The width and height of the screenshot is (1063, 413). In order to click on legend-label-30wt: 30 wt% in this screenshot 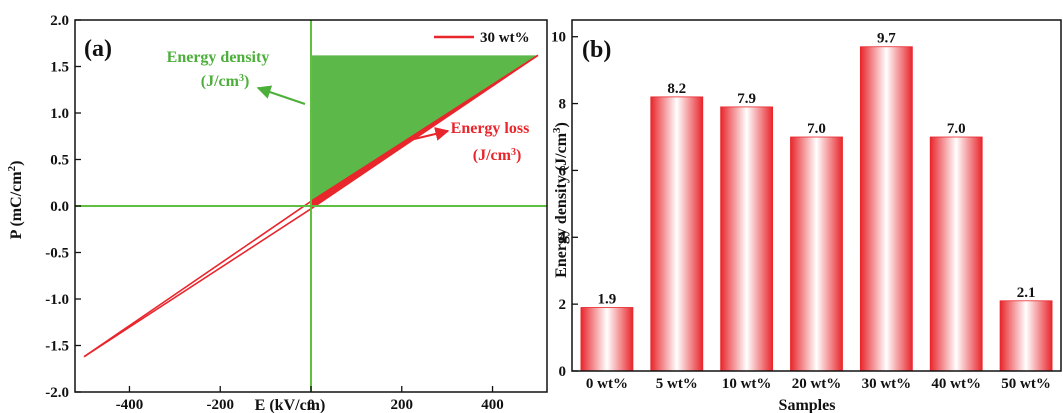, I will do `click(505, 38)`.